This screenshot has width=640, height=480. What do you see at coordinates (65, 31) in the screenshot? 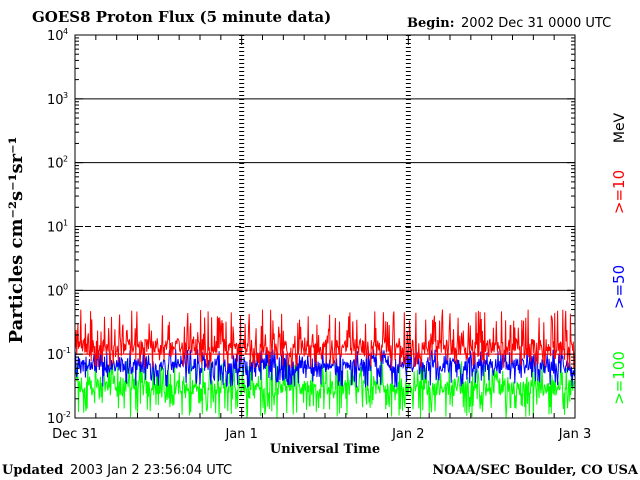
I see `y-tick-exponent: 4` at bounding box center [65, 31].